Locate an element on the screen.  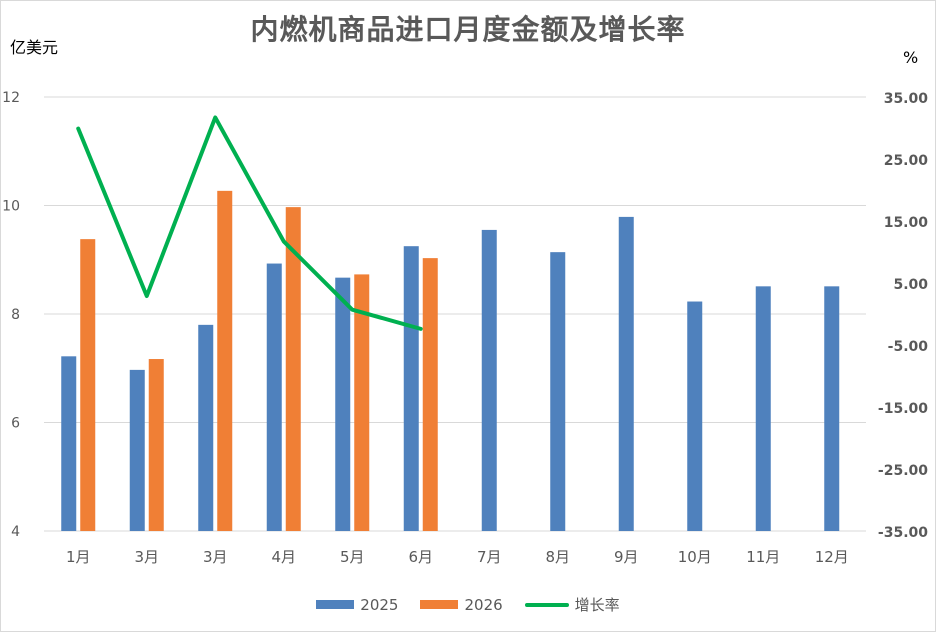
x-tick-label: 11月 is located at coordinates (763, 557).